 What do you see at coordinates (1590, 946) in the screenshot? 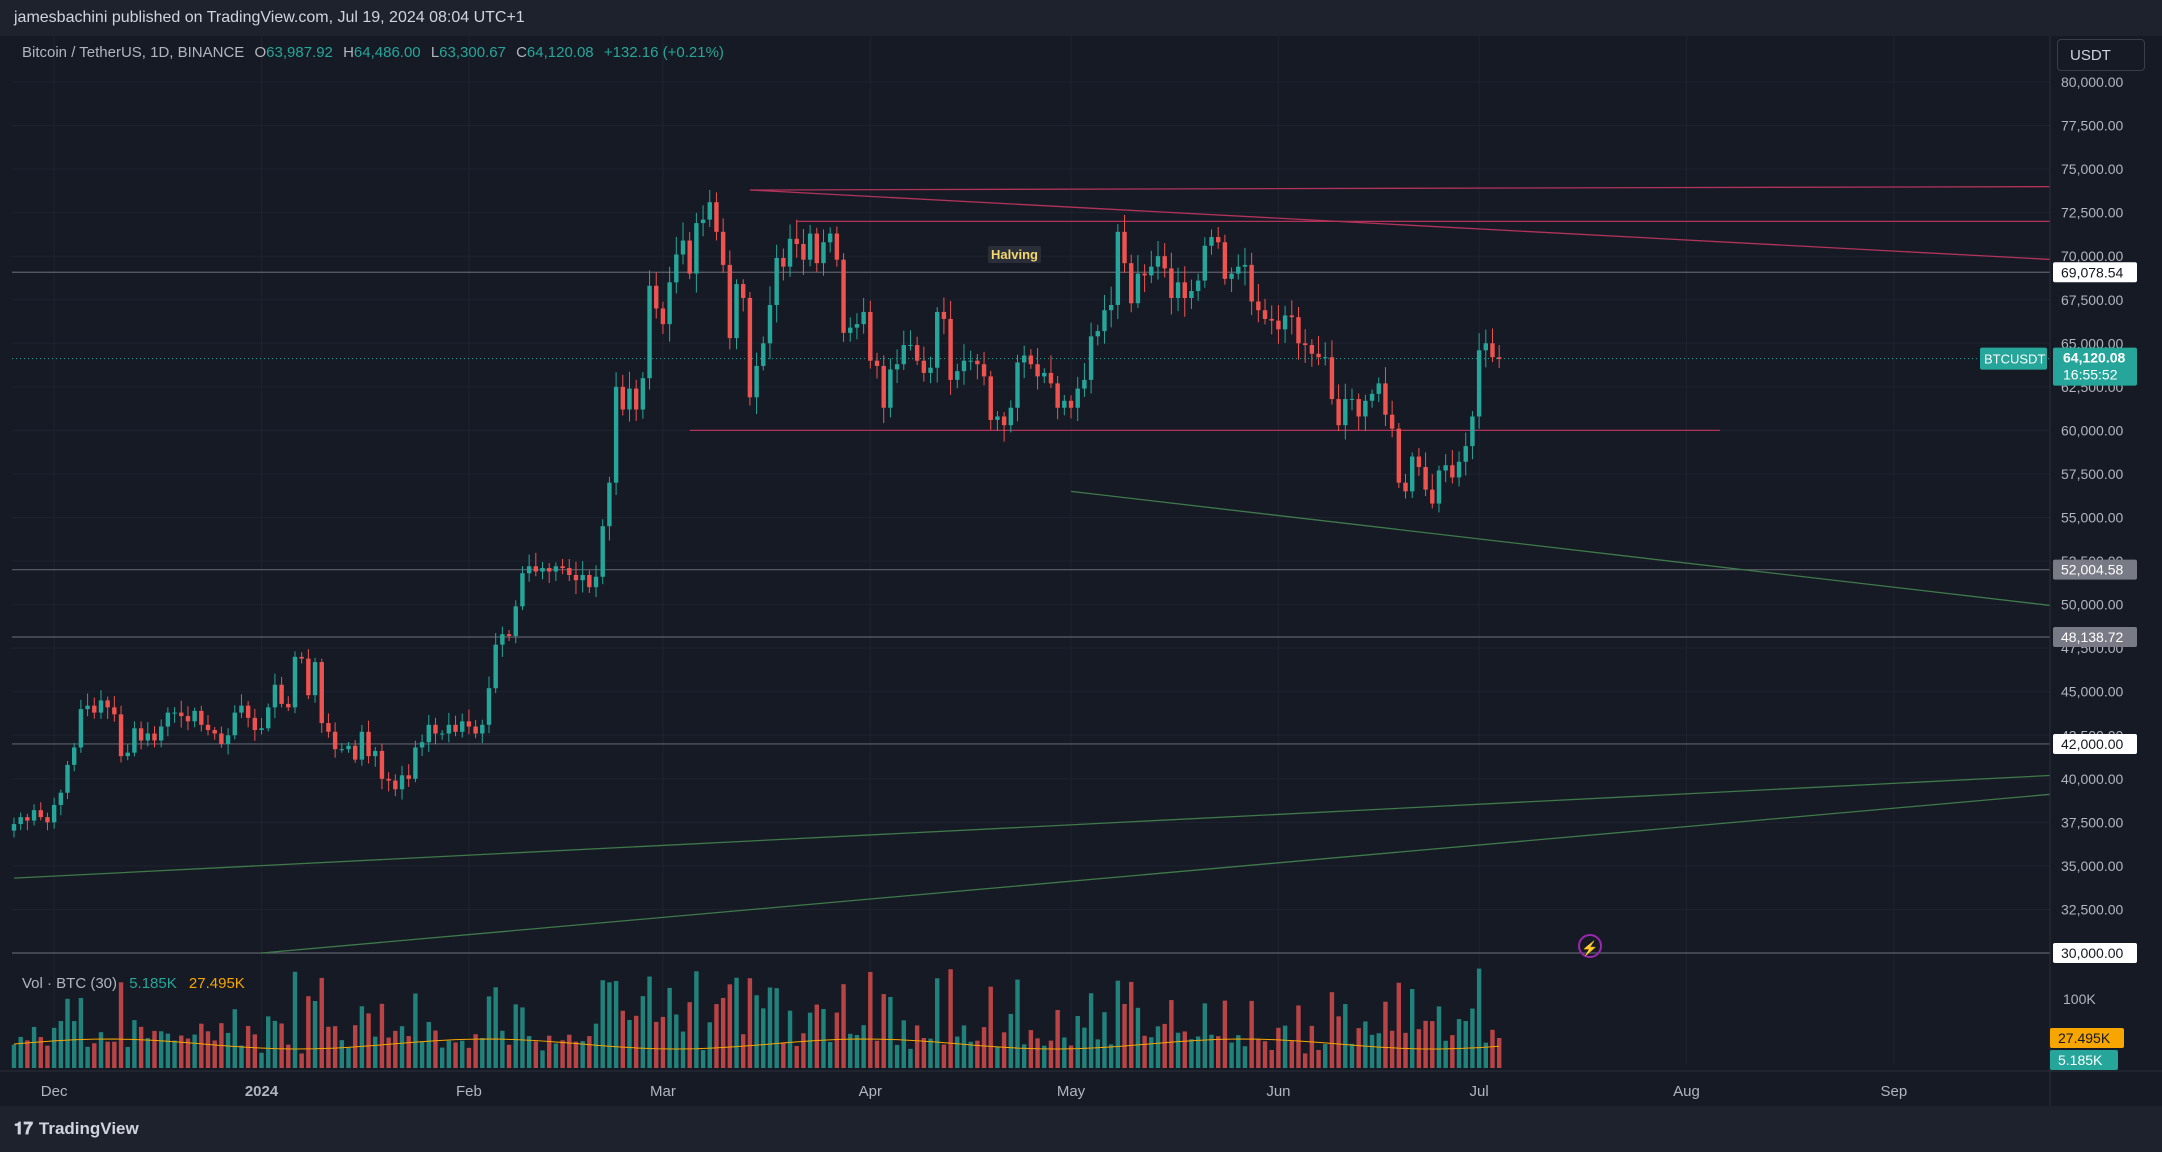
I see `lightning-icon: ⚡` at bounding box center [1590, 946].